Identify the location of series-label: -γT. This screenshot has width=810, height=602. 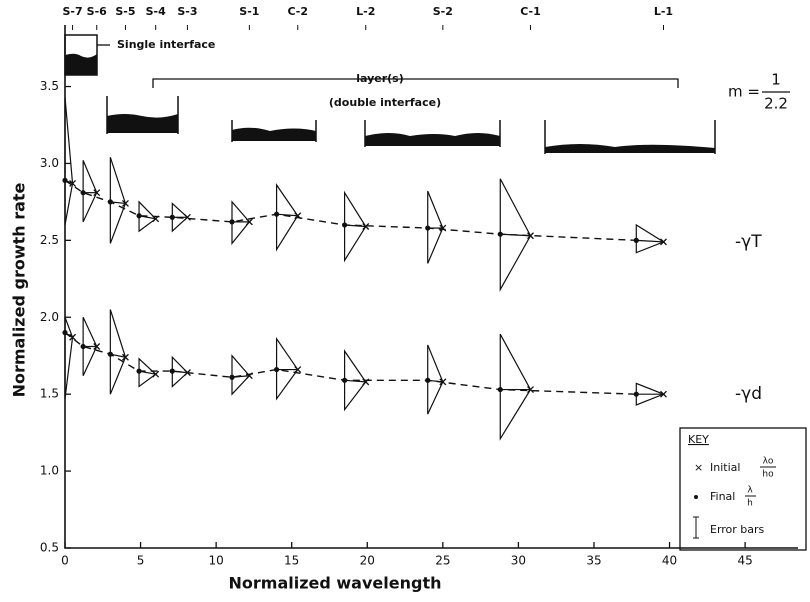
(748, 242).